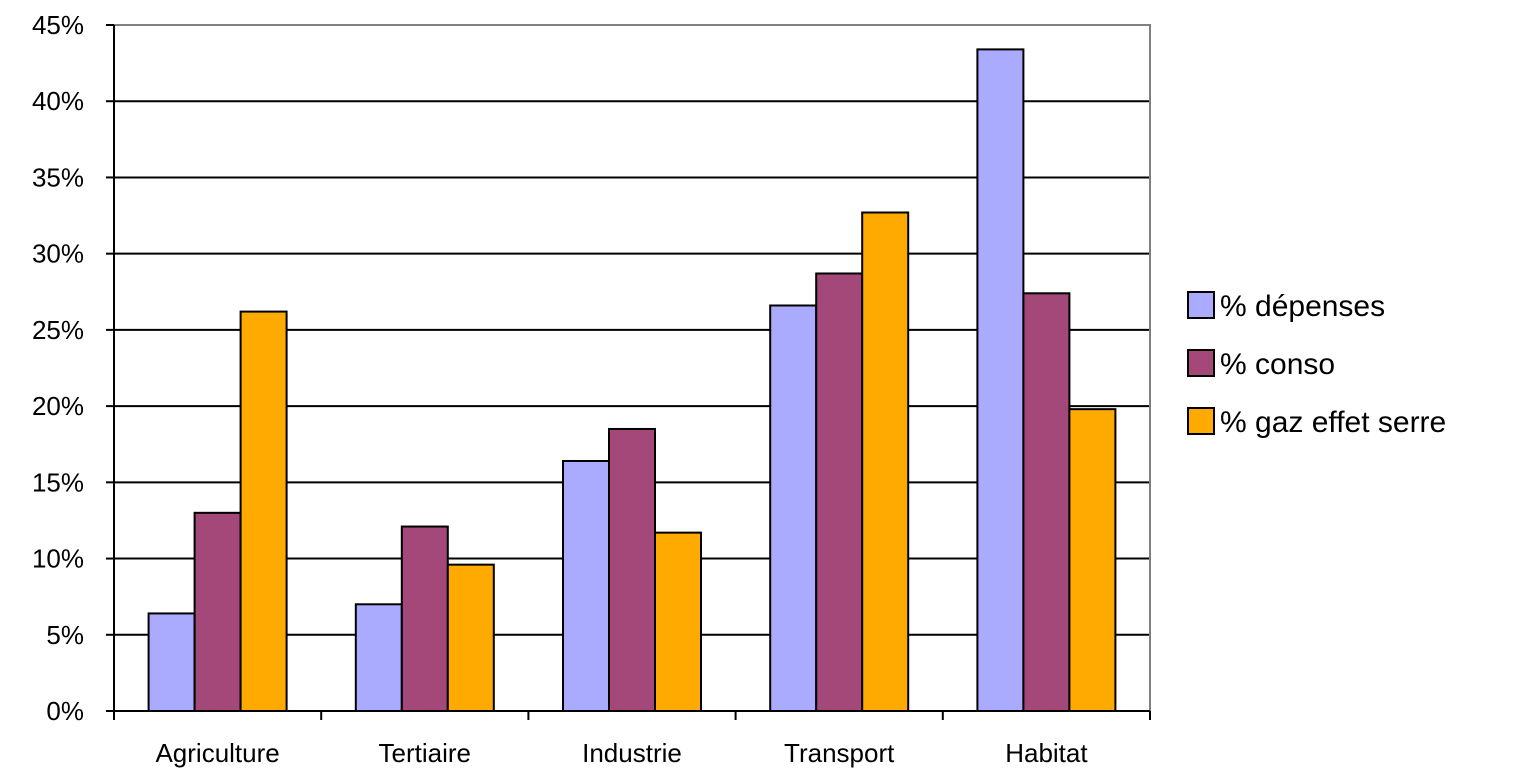 The width and height of the screenshot is (1525, 772). Describe the element at coordinates (1302, 306) in the screenshot. I see `legend-label: % dépenses` at that location.